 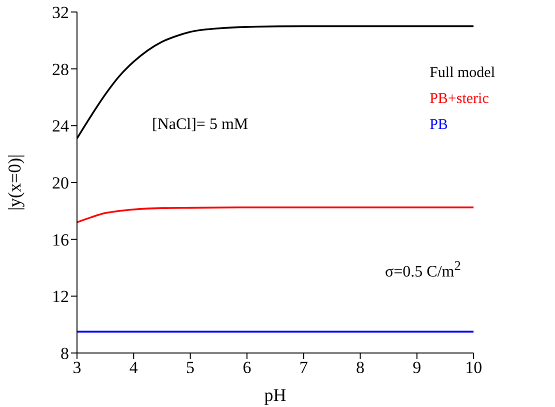 I want to click on x-tick-label: 9, so click(x=417, y=368).